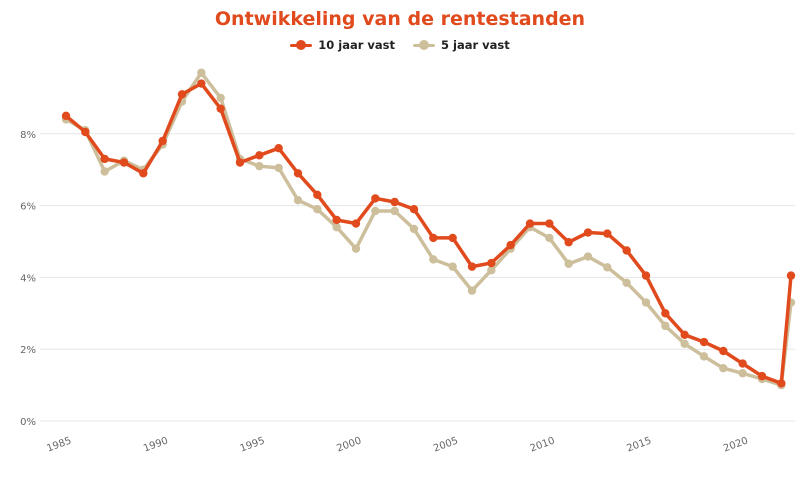  What do you see at coordinates (446, 444) in the screenshot?
I see `x-tick-label: 2005` at bounding box center [446, 444].